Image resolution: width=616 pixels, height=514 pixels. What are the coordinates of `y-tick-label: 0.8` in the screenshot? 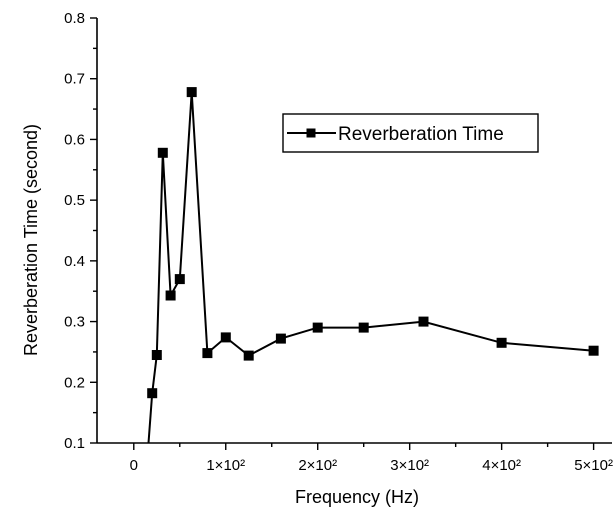 It's located at (74, 18).